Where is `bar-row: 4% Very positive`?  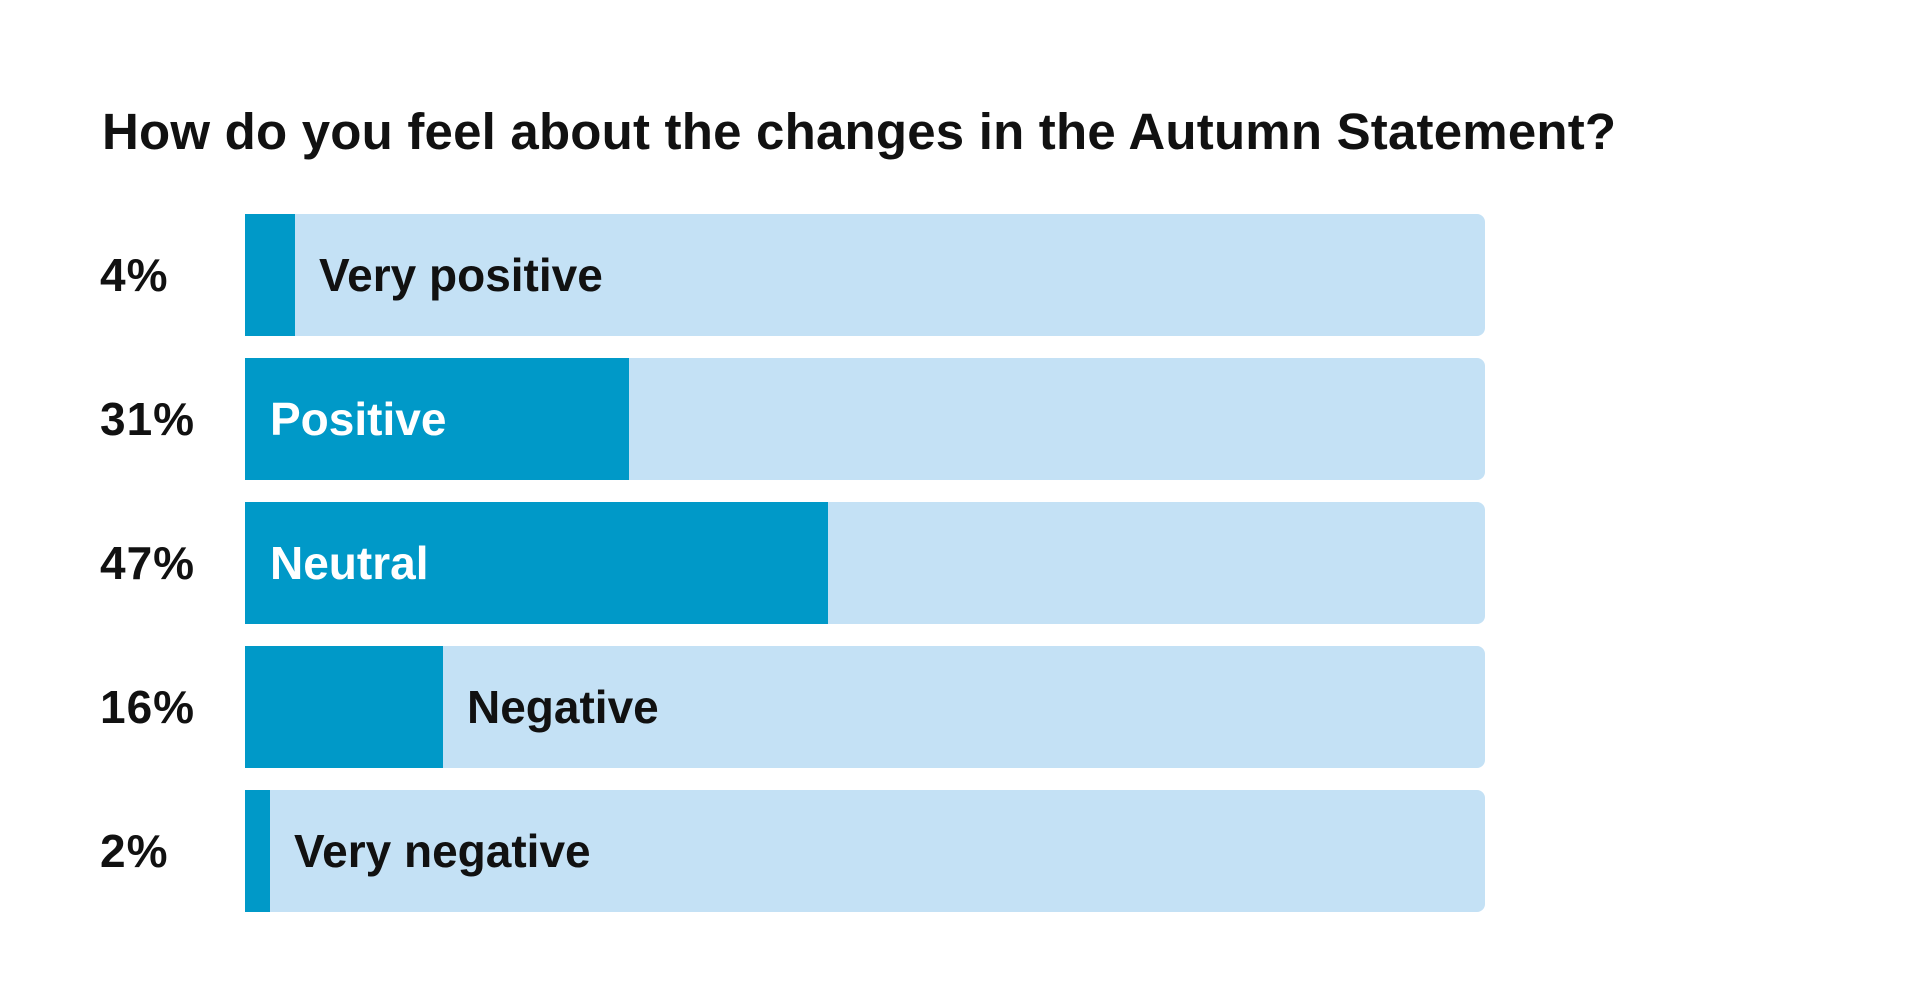
bar-row: 4% Very positive is located at coordinates (960, 275).